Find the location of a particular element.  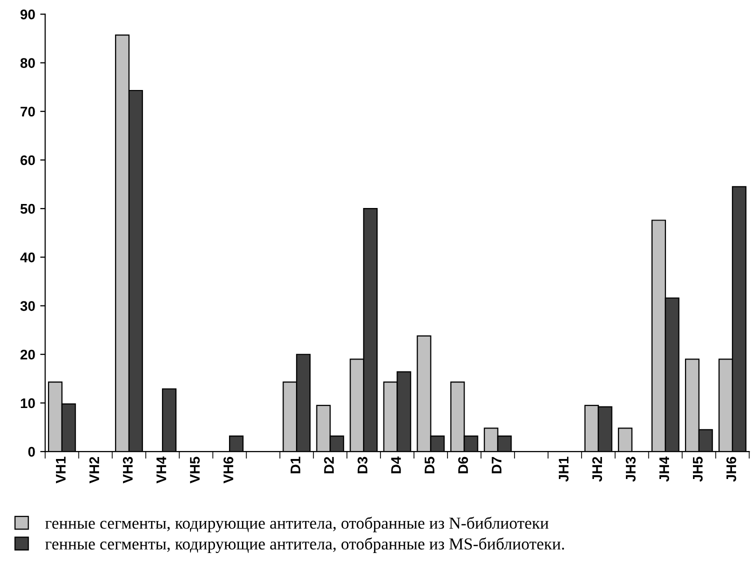

y-tick-label: 60 is located at coordinates (27, 160).